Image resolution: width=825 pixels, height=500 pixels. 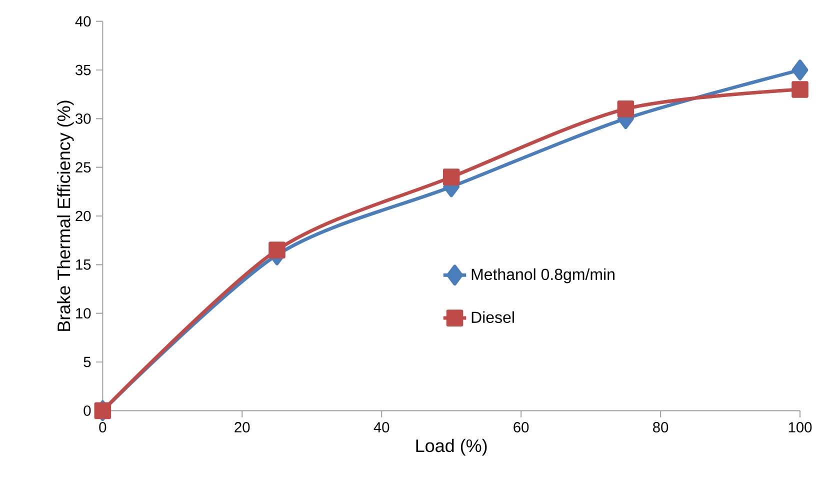 What do you see at coordinates (521, 427) in the screenshot?
I see `x-tick-label: 60` at bounding box center [521, 427].